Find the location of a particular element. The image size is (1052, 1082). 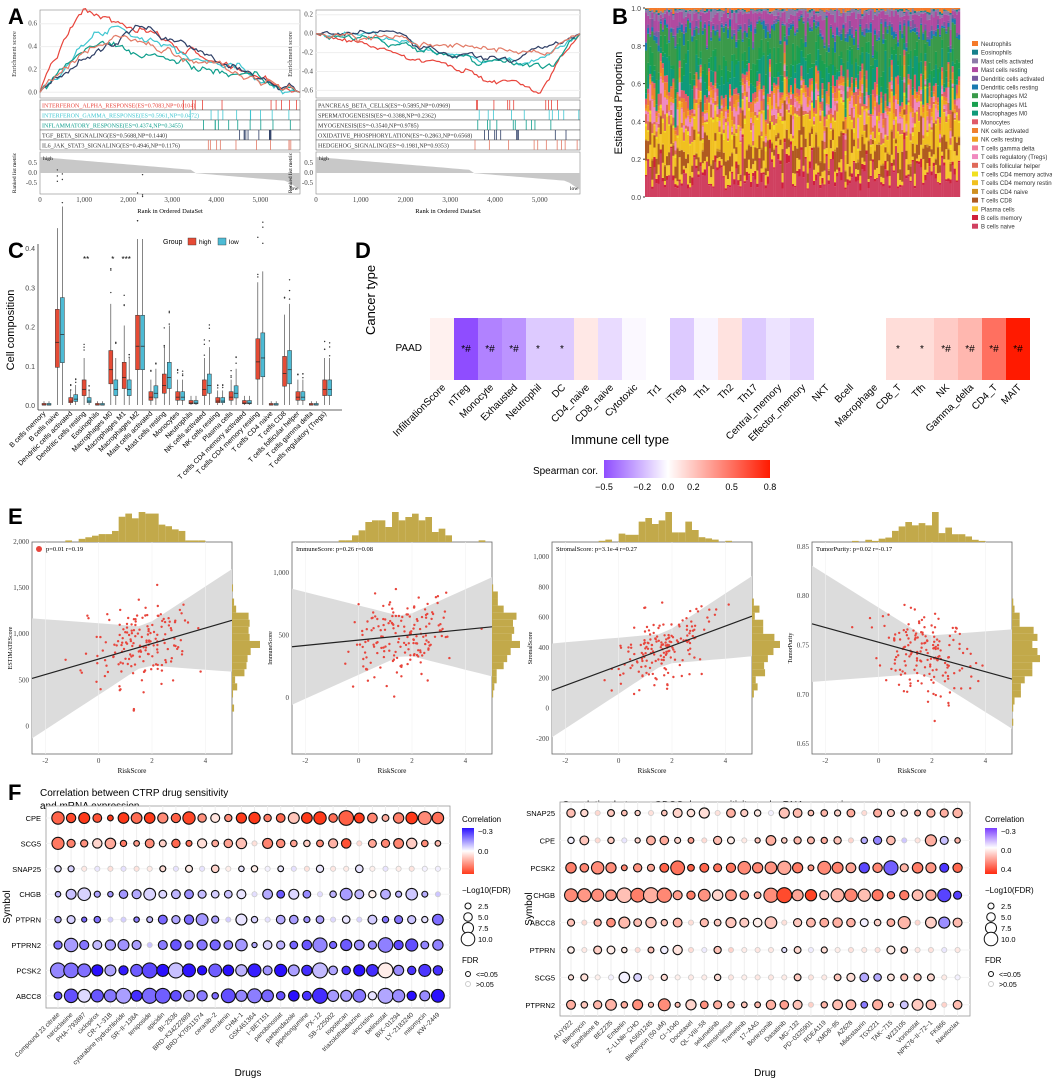

xtick-label: 1,000 is located at coordinates (84, 200).